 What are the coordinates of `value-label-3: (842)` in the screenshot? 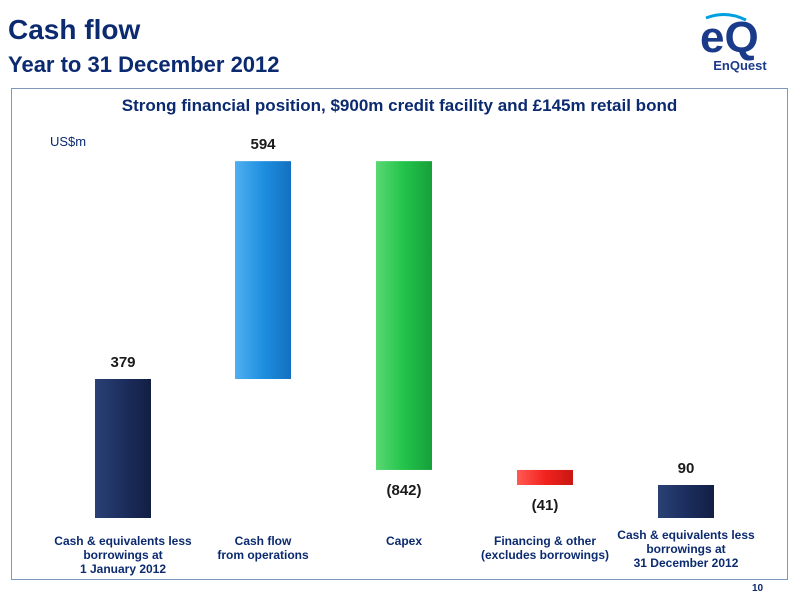 It's located at (403, 490).